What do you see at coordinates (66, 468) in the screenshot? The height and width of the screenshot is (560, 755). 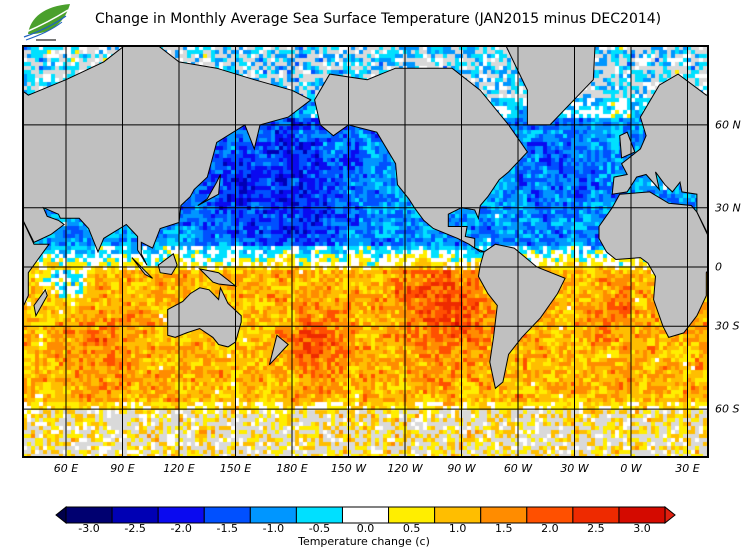 I see `longitude-label: 60 E` at bounding box center [66, 468].